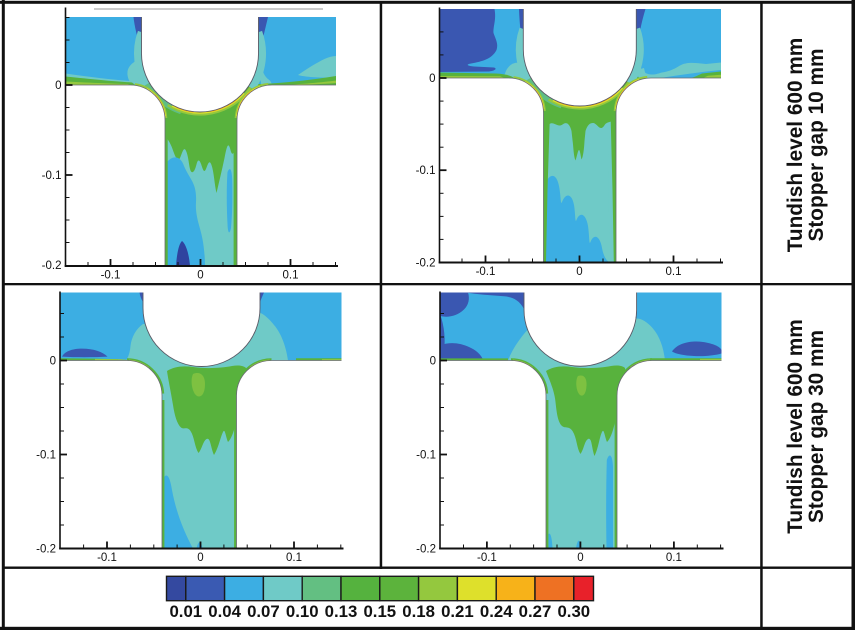 The width and height of the screenshot is (855, 630). Describe the element at coordinates (816, 145) in the screenshot. I see `svg-text: Stopper gap 10 mm` at that location.